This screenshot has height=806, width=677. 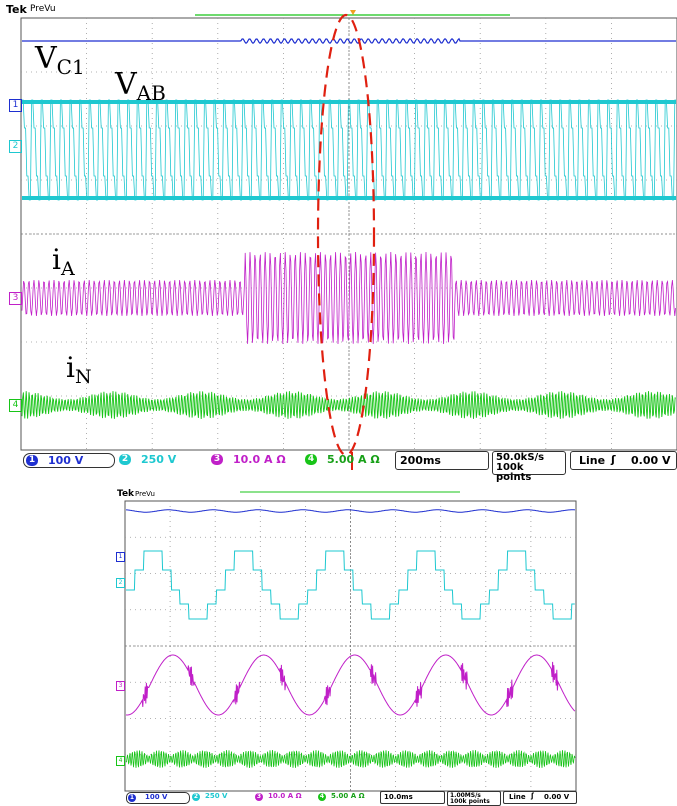 What do you see at coordinates (520, 457) in the screenshot?
I see `sample-rate: 50.0kS/s` at bounding box center [520, 457].